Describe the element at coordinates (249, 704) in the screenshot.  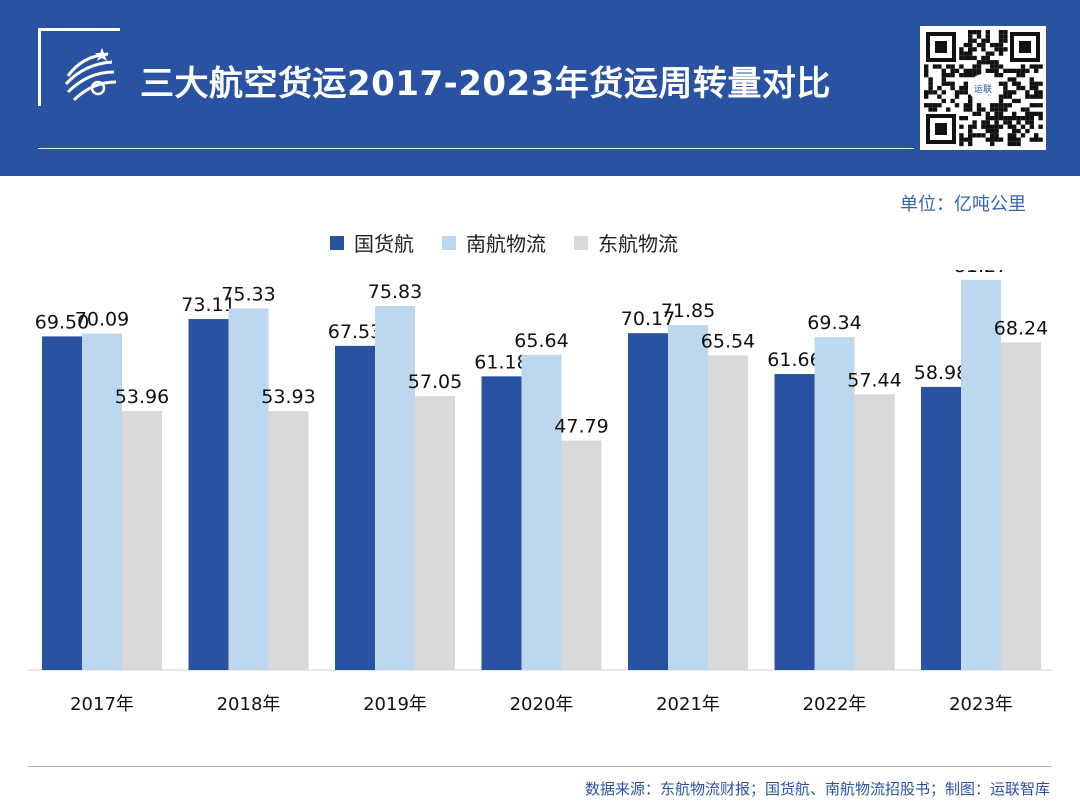
I see `x-tick-label-2: 2018年` at that location.